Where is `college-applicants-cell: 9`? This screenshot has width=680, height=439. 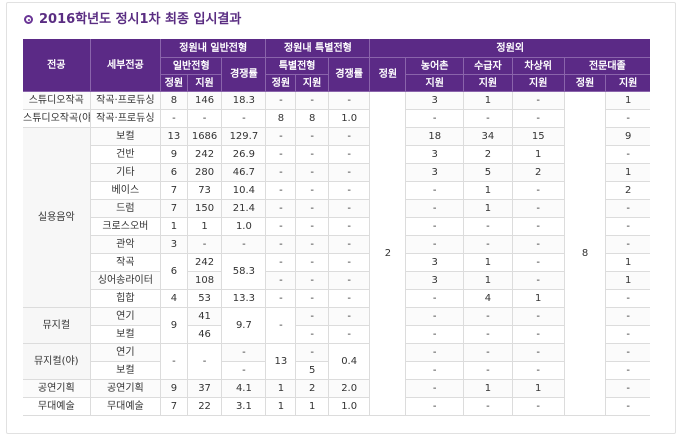 college-applicants-cell: 9 is located at coordinates (627, 136).